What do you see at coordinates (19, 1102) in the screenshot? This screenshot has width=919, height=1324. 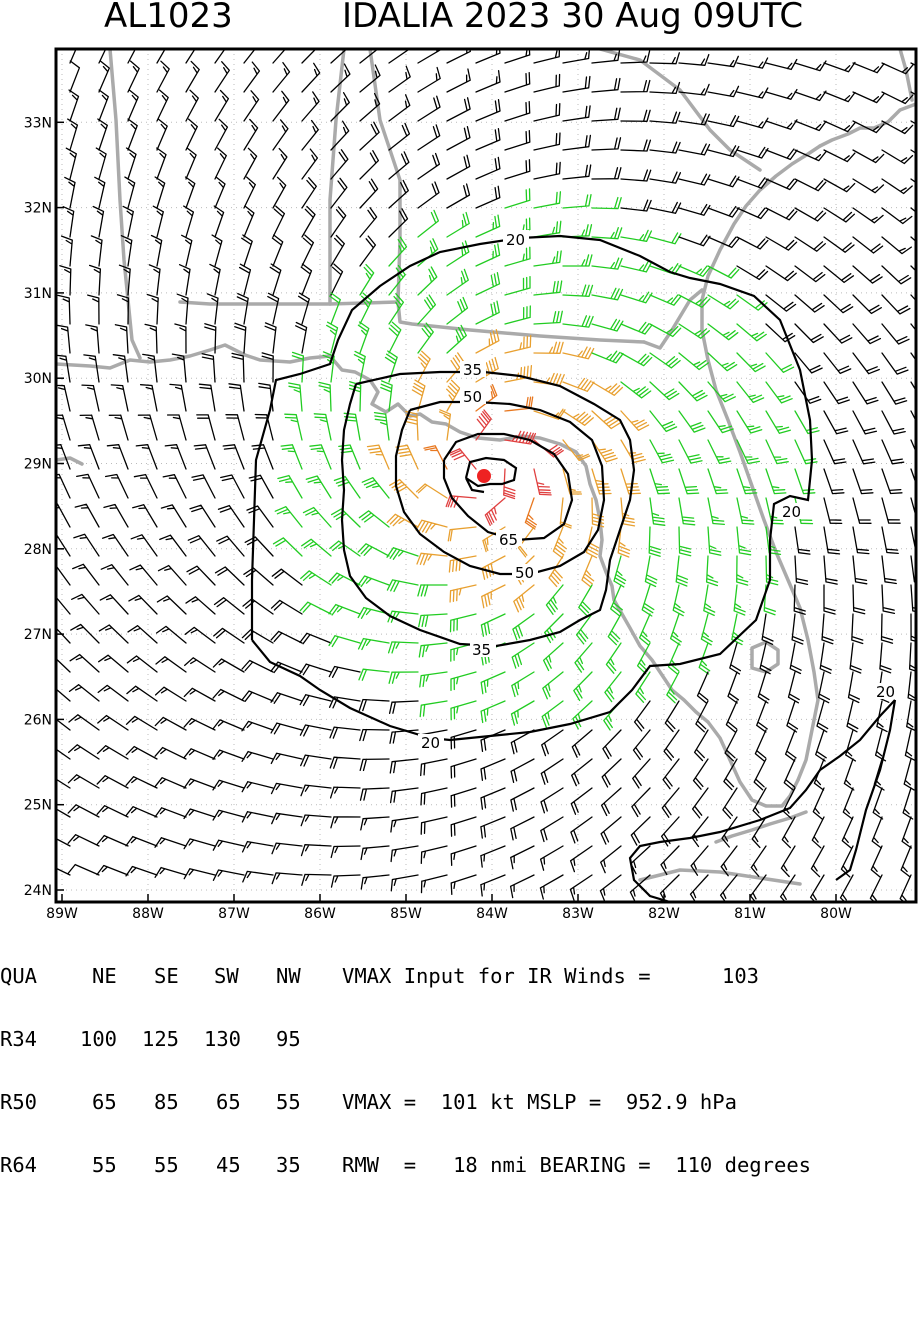 I see `row-label: R50` at bounding box center [19, 1102].